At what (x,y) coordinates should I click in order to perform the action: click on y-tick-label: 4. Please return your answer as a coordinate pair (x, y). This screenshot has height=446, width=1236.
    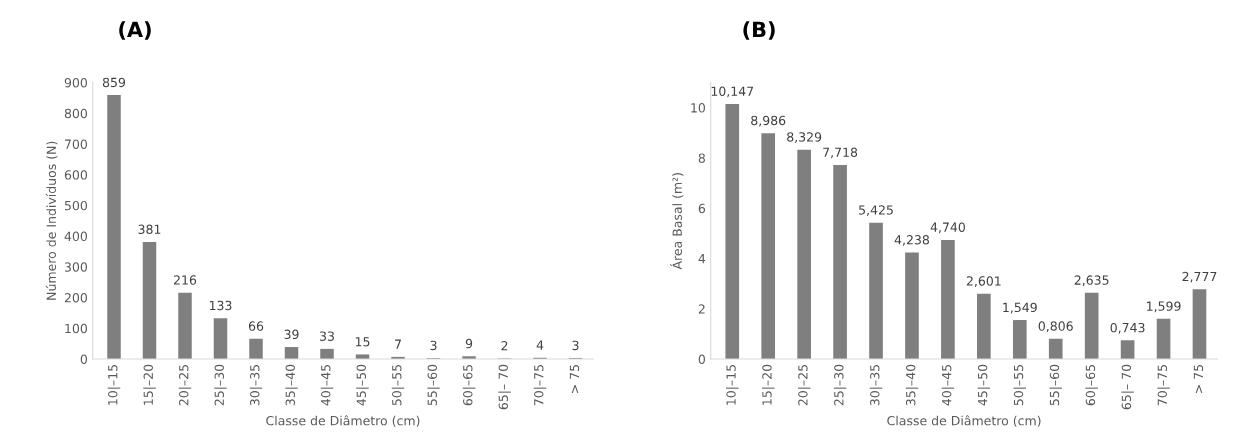
    Looking at the image, I should click on (702, 259).